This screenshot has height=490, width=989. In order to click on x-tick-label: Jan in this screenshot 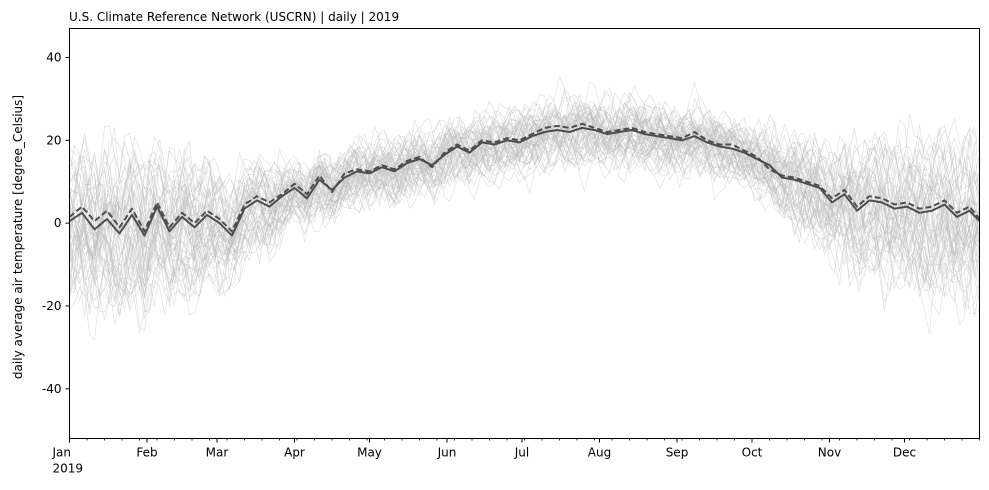, I will do `click(62, 453)`.